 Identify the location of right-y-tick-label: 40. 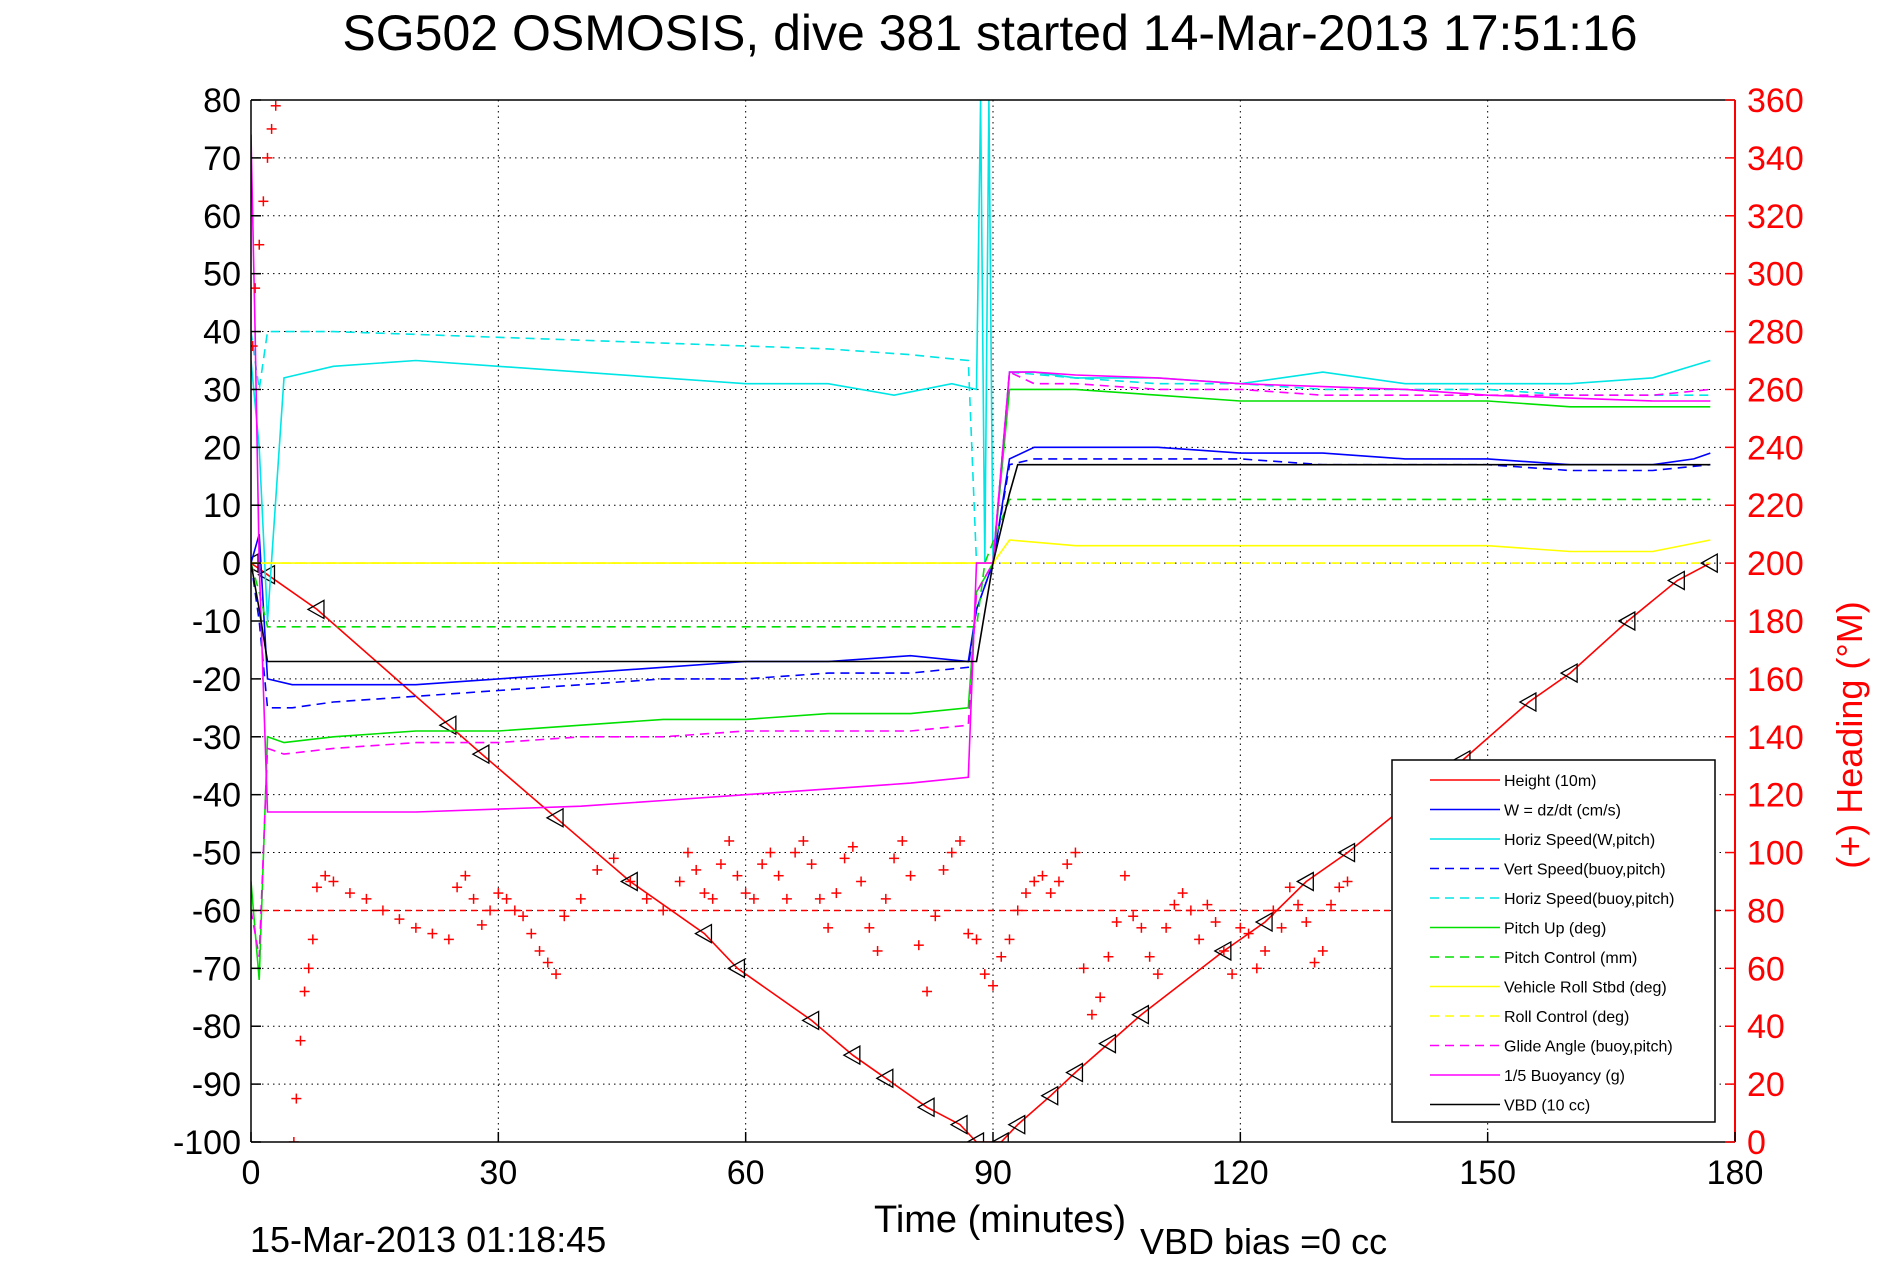
(1766, 1027).